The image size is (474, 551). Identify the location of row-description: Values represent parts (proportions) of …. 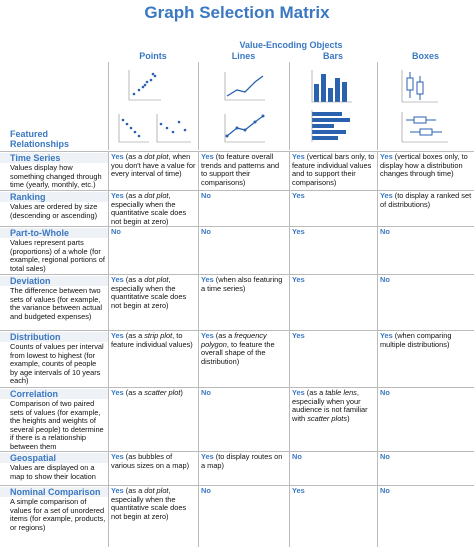
(57, 255).